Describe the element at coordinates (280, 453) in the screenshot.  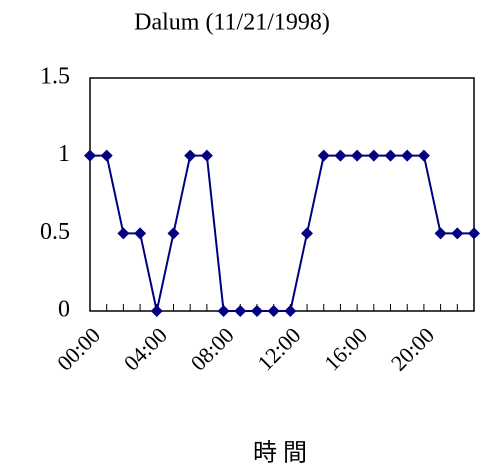
I see `x-axis-title: 時 間` at that location.